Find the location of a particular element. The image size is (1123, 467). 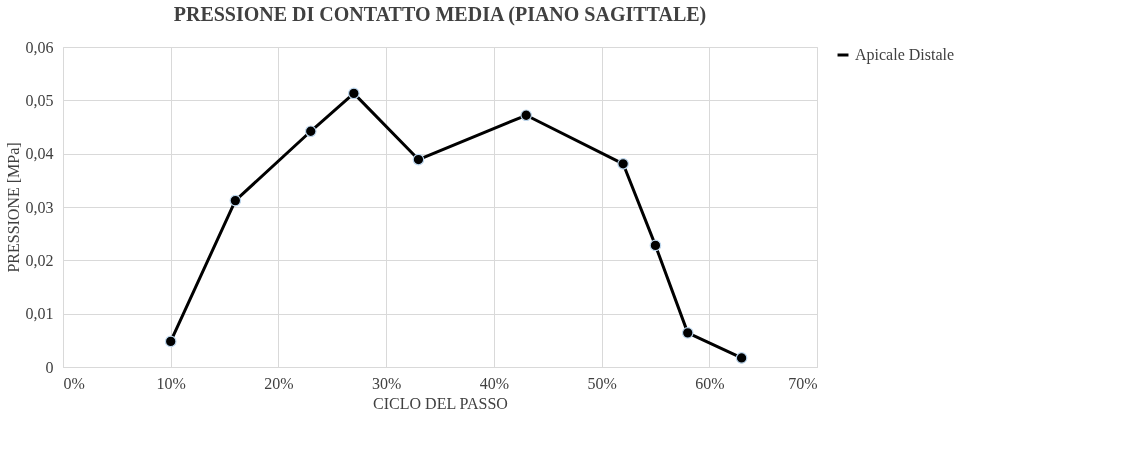

y-tick-label: 0,06 is located at coordinates (39, 47).